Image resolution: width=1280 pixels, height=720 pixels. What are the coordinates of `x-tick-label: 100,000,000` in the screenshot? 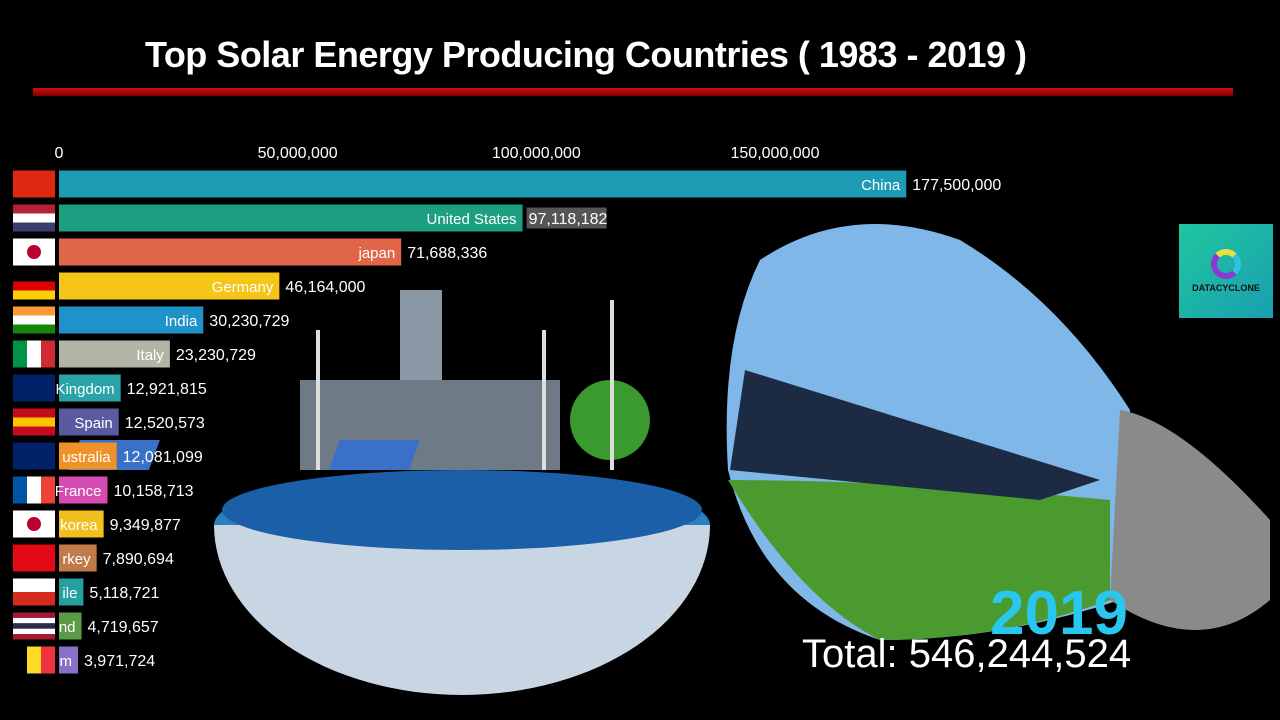 It's located at (536, 153).